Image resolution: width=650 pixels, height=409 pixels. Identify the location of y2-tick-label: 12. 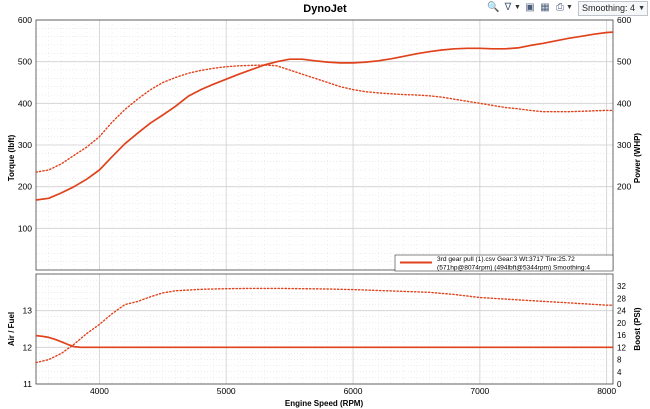
(621, 347).